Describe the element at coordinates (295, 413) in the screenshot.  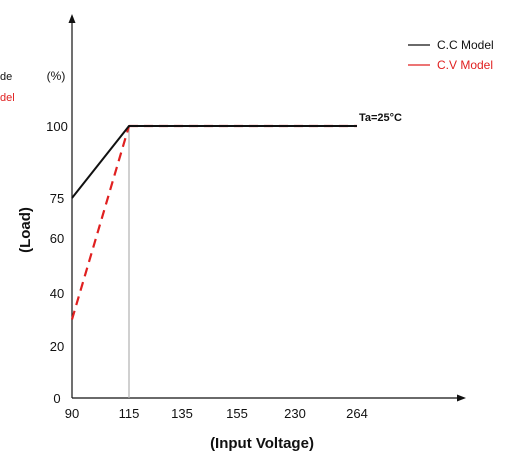
I see `x-tick-label: 230` at that location.